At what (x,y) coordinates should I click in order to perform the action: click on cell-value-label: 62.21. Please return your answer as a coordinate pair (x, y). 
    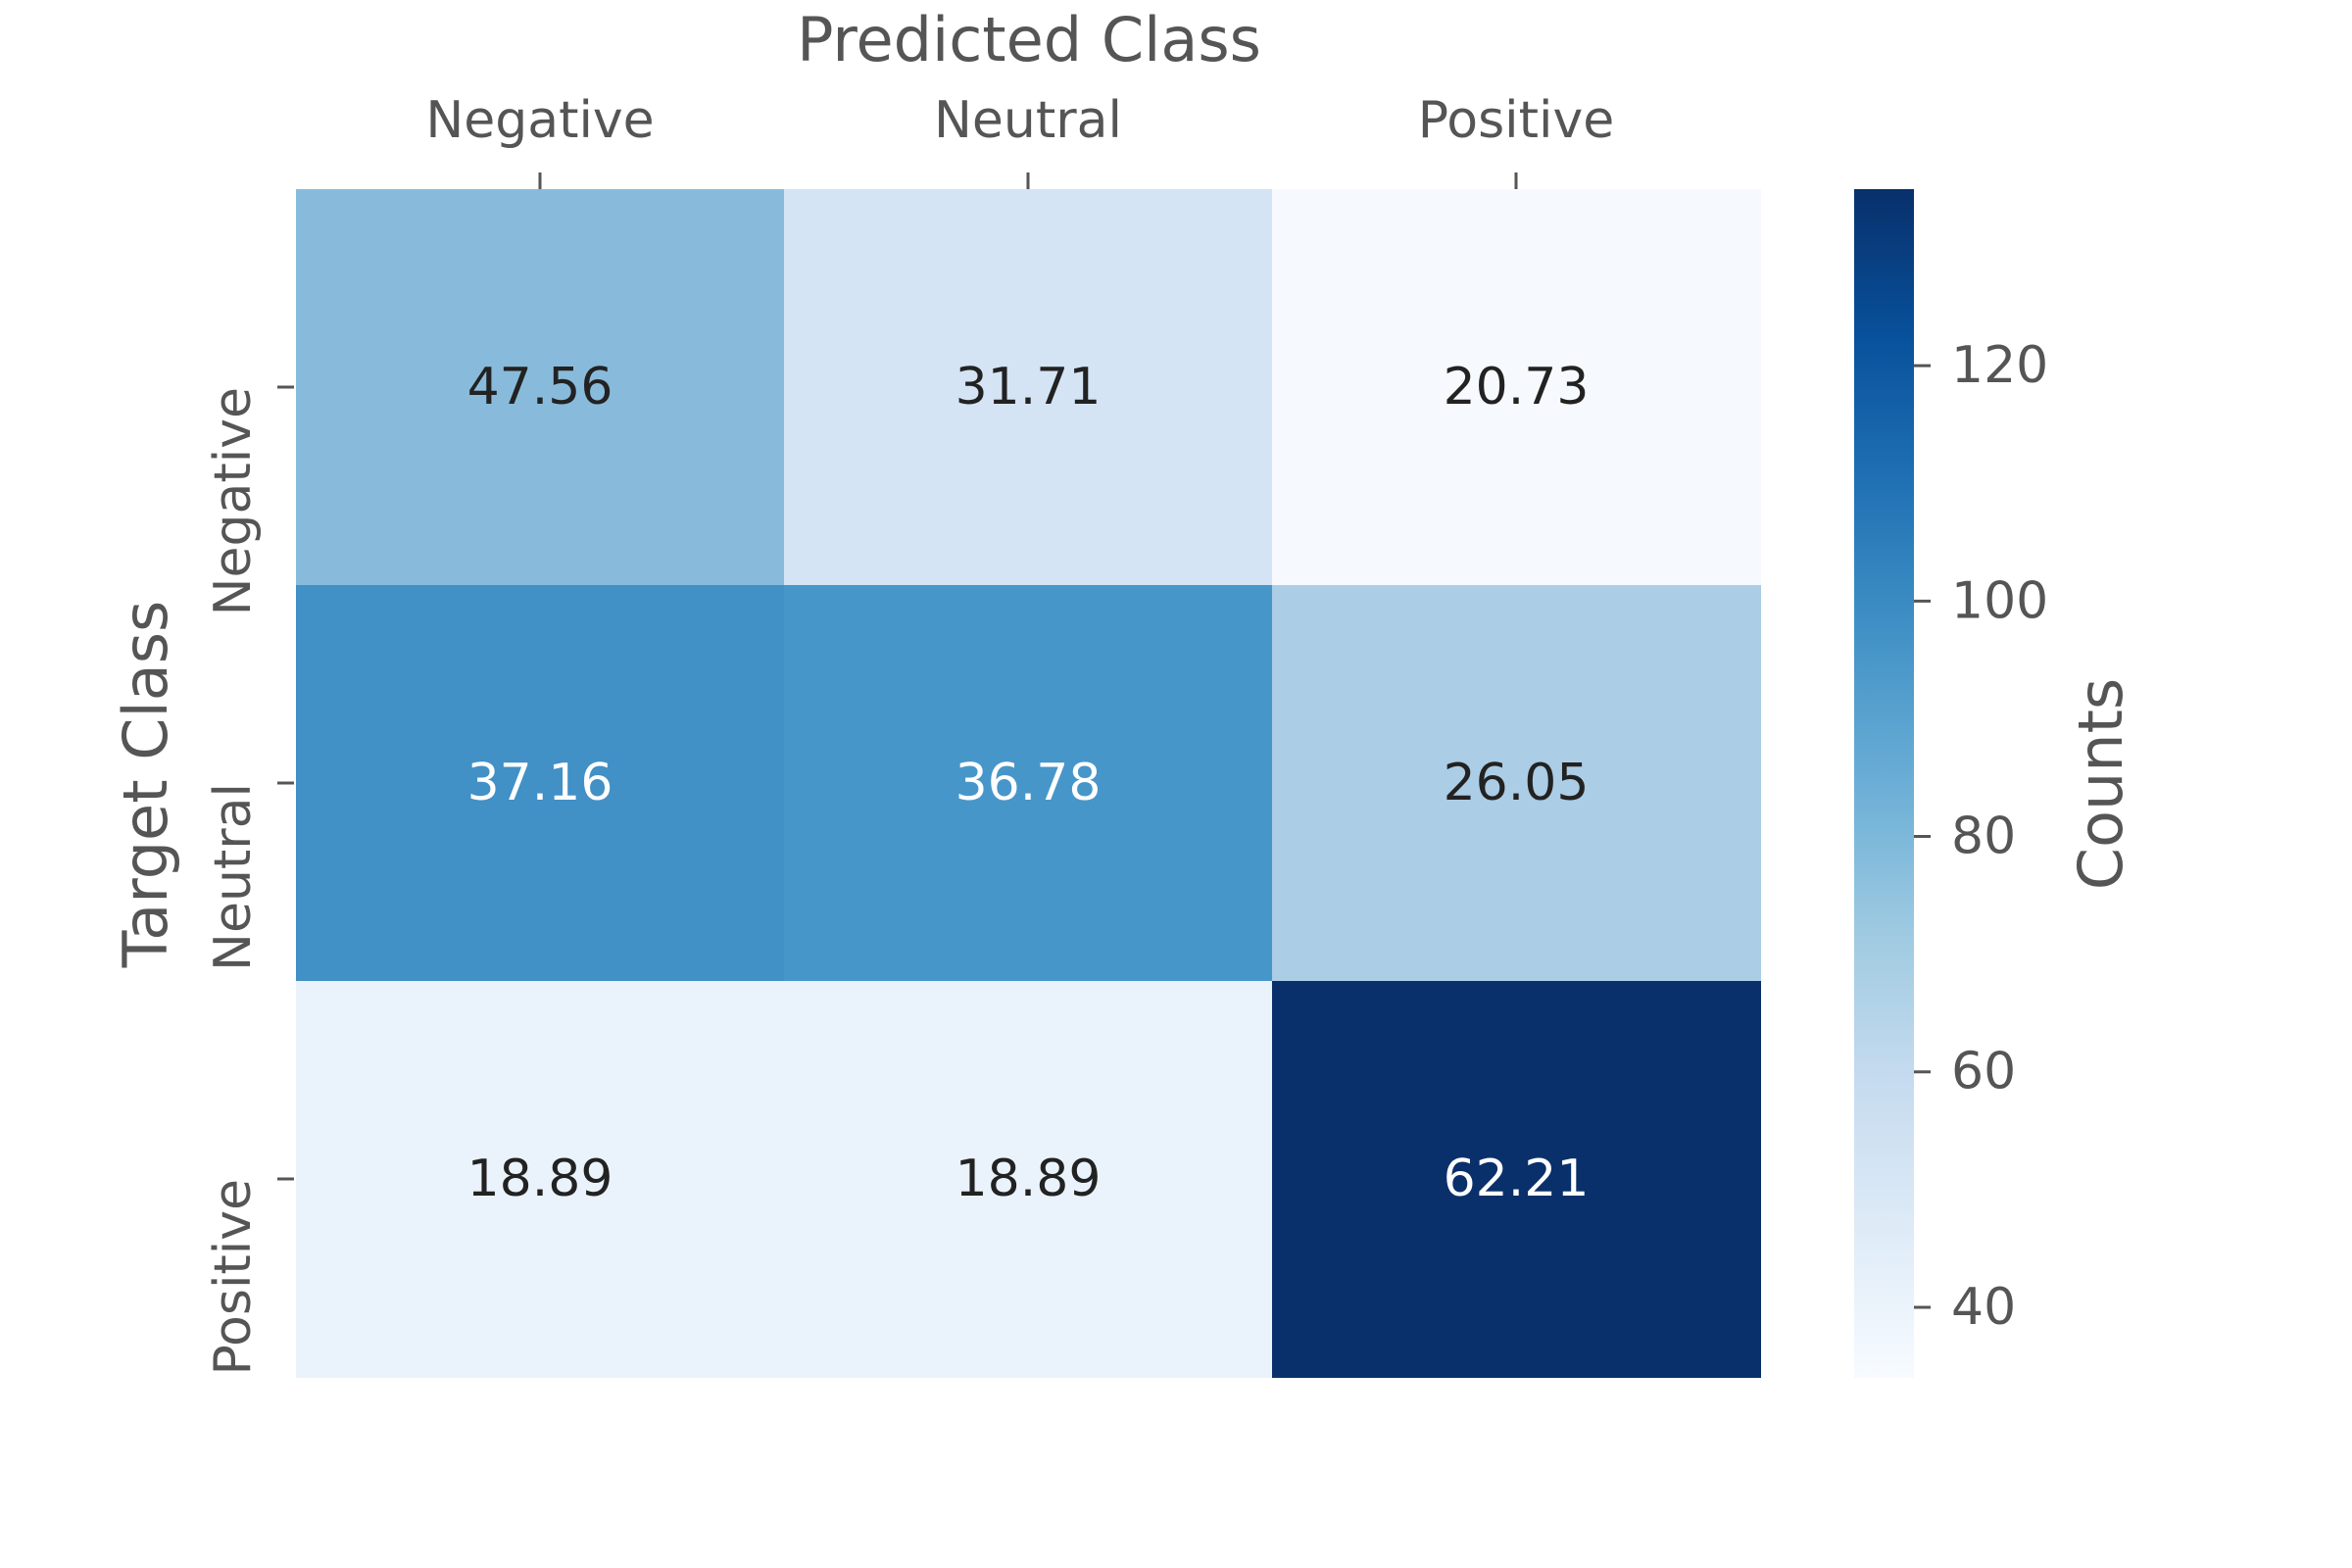
    Looking at the image, I should click on (1517, 1179).